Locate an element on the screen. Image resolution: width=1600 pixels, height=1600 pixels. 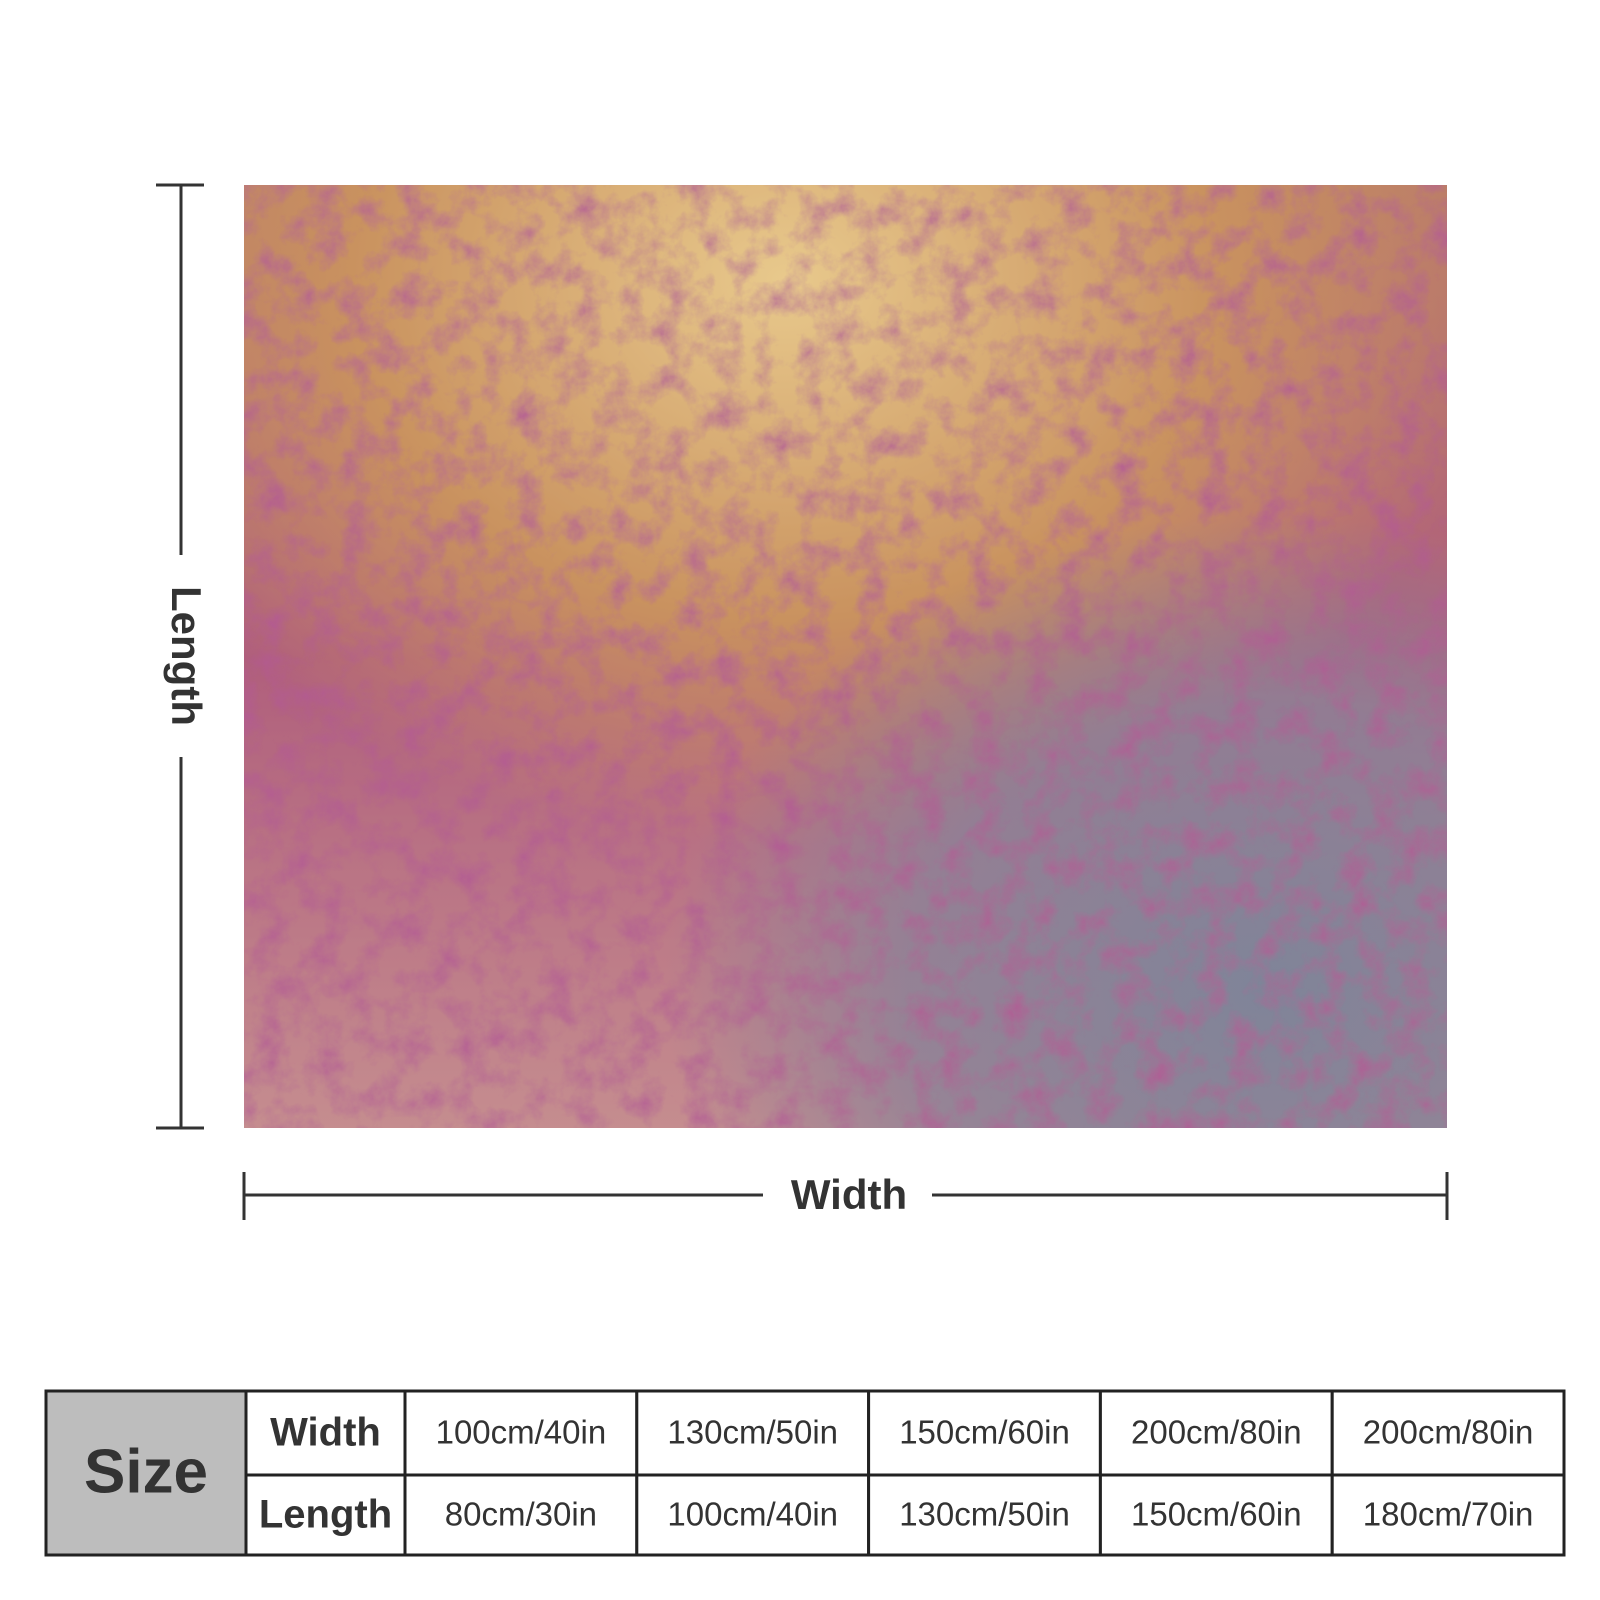
length-indicator is located at coordinates (180, 656).